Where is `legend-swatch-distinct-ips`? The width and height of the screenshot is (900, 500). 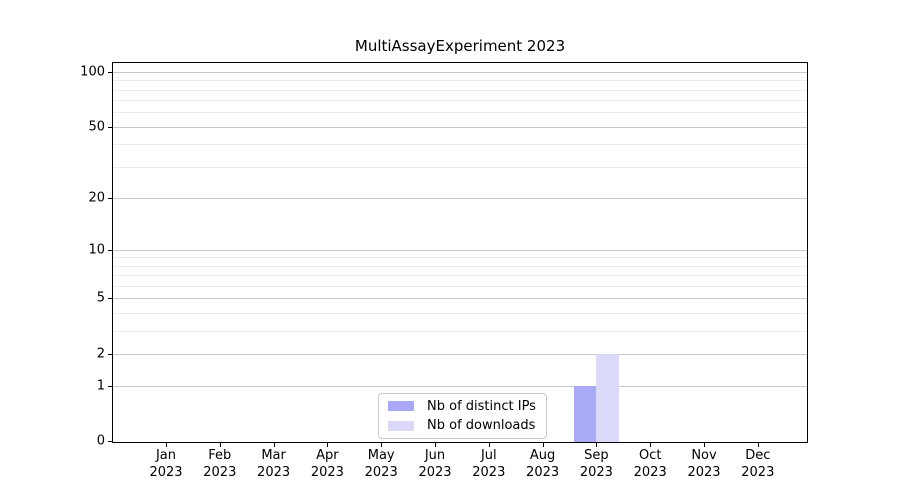 legend-swatch-distinct-ips is located at coordinates (401, 406).